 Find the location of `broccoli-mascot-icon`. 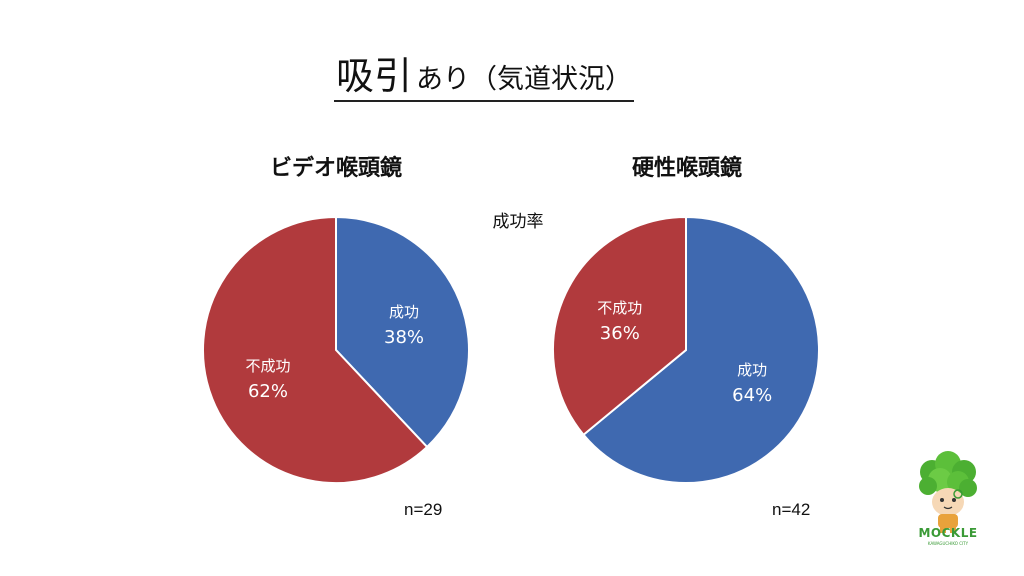

broccoli-mascot-icon is located at coordinates (948, 492).